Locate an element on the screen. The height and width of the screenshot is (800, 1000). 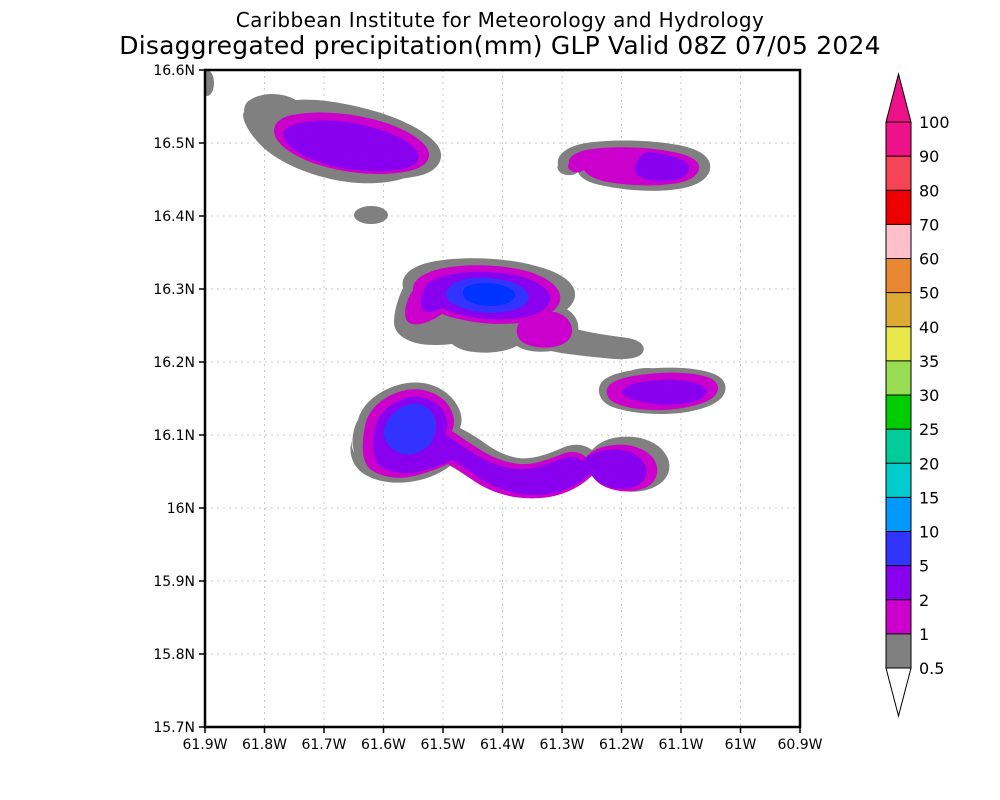
x-tick-label: 61.3W is located at coordinates (561, 745).